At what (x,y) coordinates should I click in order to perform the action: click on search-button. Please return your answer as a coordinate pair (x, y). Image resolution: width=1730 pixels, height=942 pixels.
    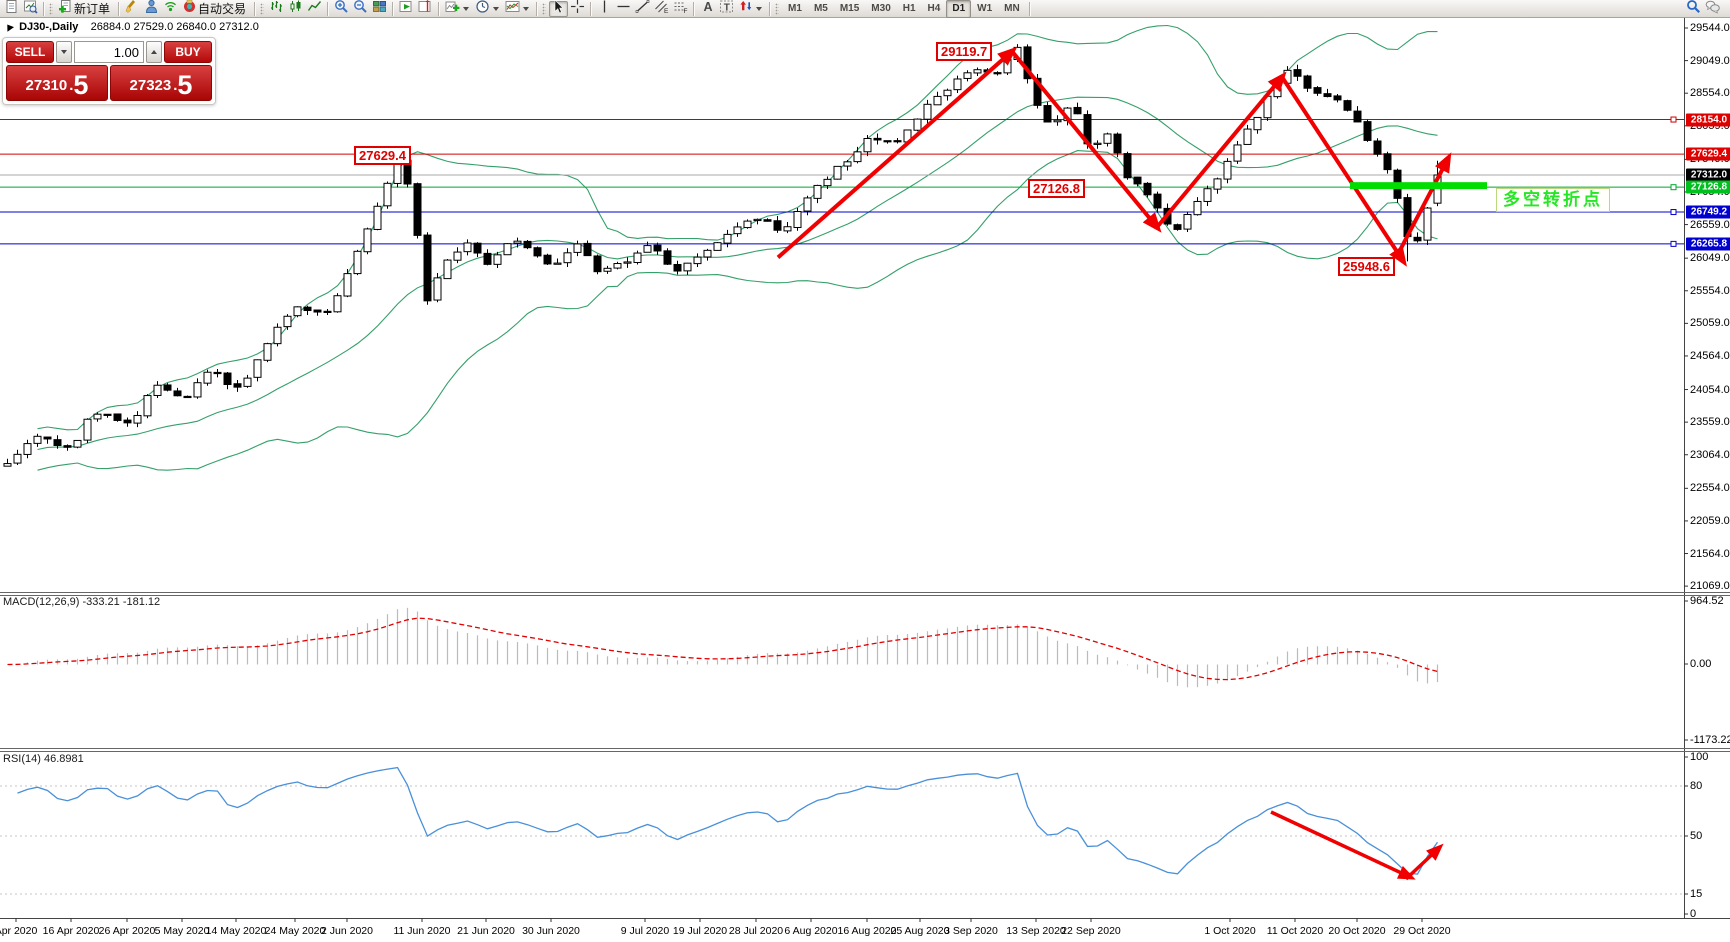
    Looking at the image, I should click on (1693, 9).